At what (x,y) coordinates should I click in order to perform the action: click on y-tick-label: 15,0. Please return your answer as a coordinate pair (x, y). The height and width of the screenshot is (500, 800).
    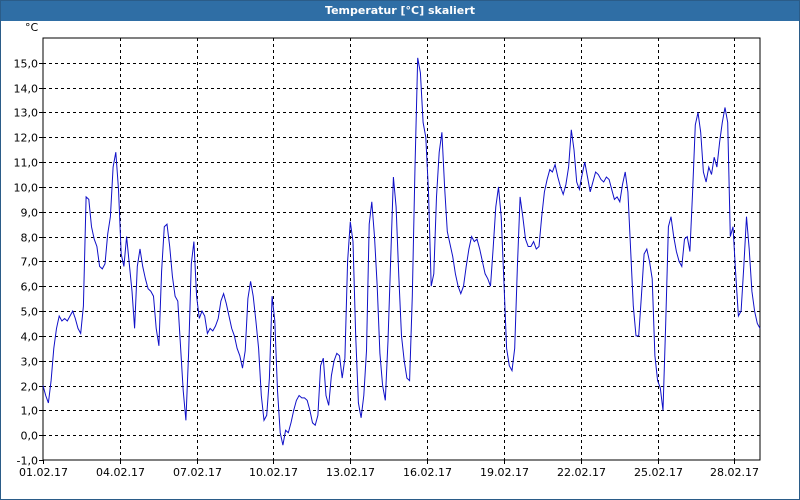
    Looking at the image, I should click on (26, 64).